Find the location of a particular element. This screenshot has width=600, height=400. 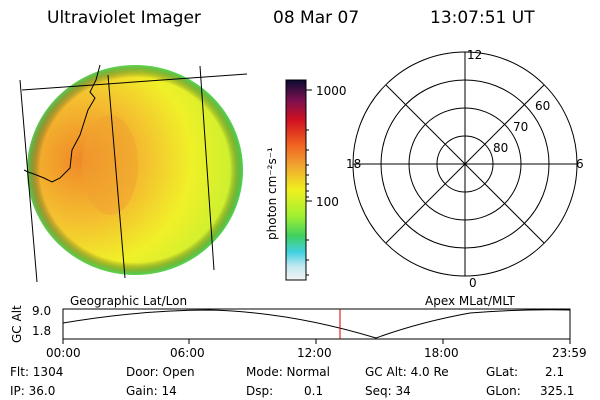

gain-value: Gain: 14 is located at coordinates (151, 391).